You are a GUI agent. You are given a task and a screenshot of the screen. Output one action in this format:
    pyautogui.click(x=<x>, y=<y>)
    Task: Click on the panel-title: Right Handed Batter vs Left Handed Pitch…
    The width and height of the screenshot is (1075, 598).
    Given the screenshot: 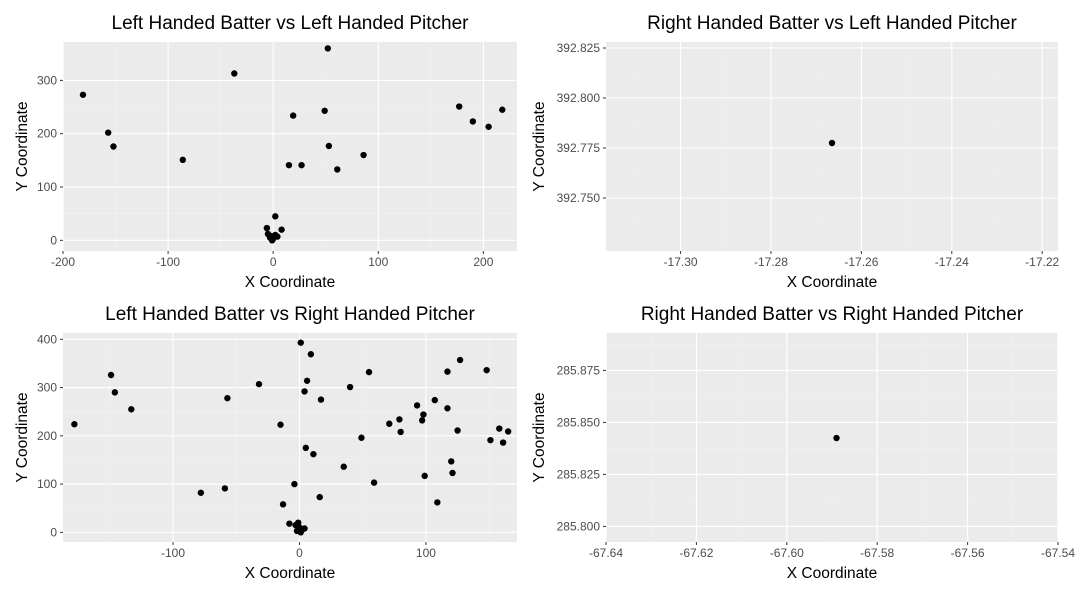 What is the action you would take?
    pyautogui.click(x=832, y=23)
    